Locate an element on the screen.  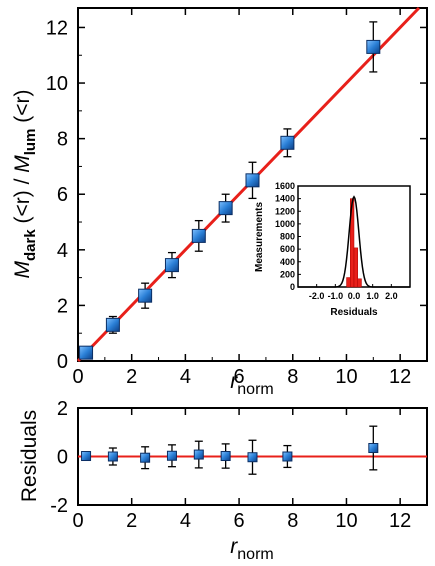
main-y-tick-label: 2 is located at coordinates (62, 306).